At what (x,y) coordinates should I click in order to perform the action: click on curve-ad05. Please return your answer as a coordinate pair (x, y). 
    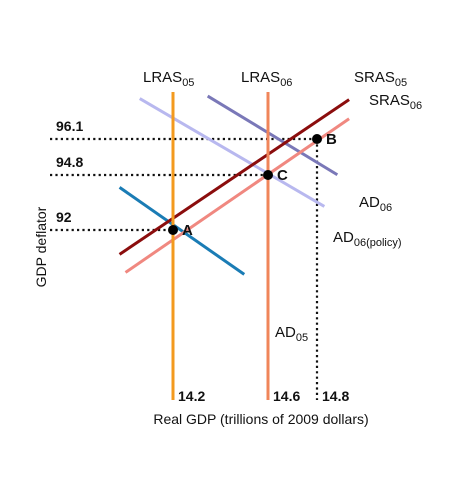
    Looking at the image, I should click on (182, 231).